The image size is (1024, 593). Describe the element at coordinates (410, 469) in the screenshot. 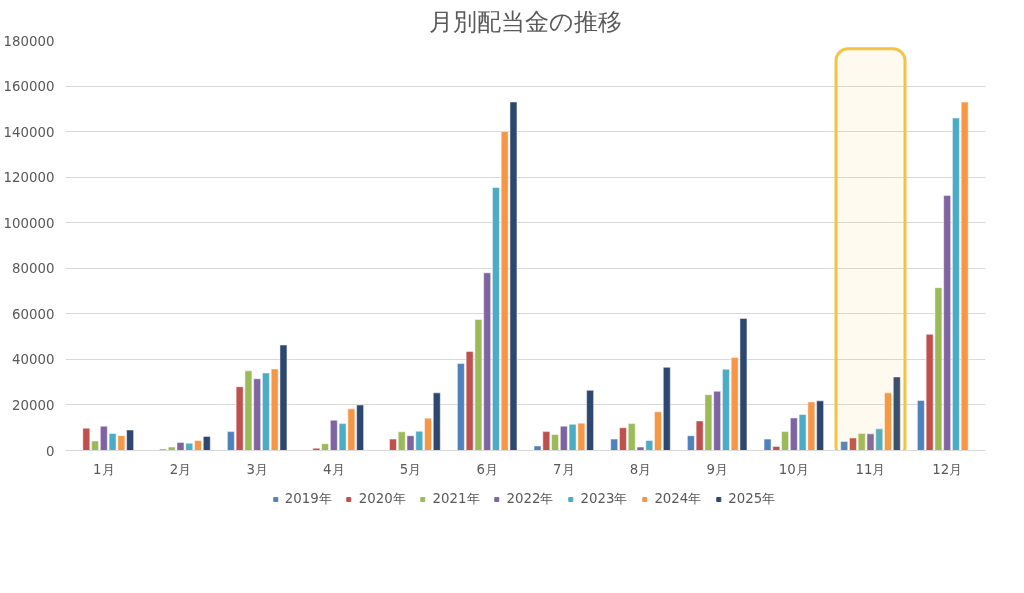

I see `x-tick-label: 5月` at that location.